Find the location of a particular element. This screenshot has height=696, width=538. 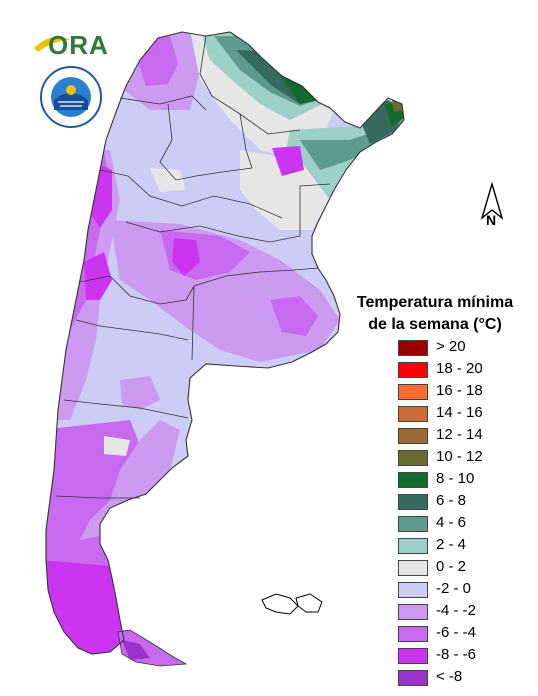

legend-label: 8 - 10 is located at coordinates (455, 478).